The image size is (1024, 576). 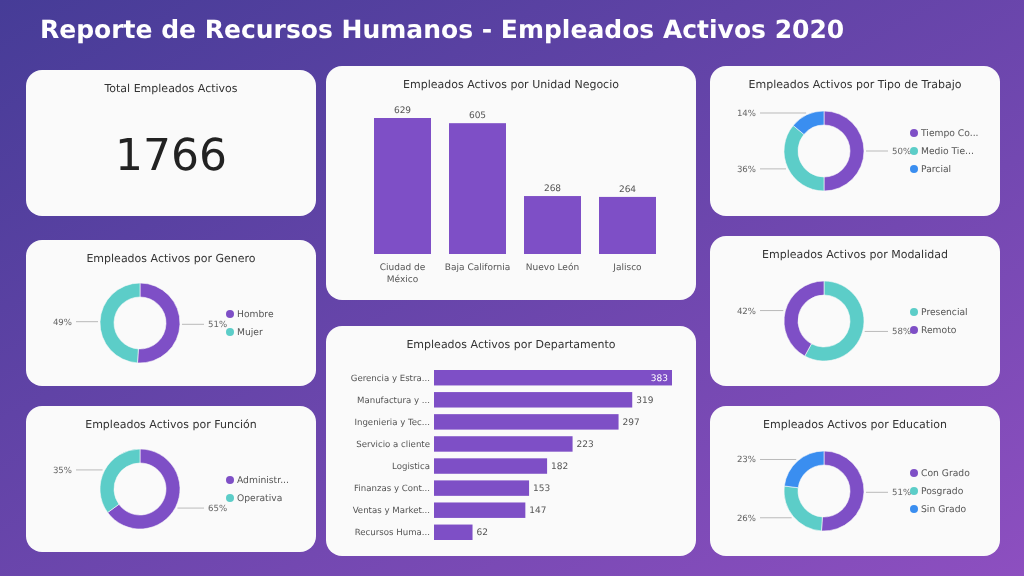 I want to click on data-label: 1766, so click(x=171, y=157).